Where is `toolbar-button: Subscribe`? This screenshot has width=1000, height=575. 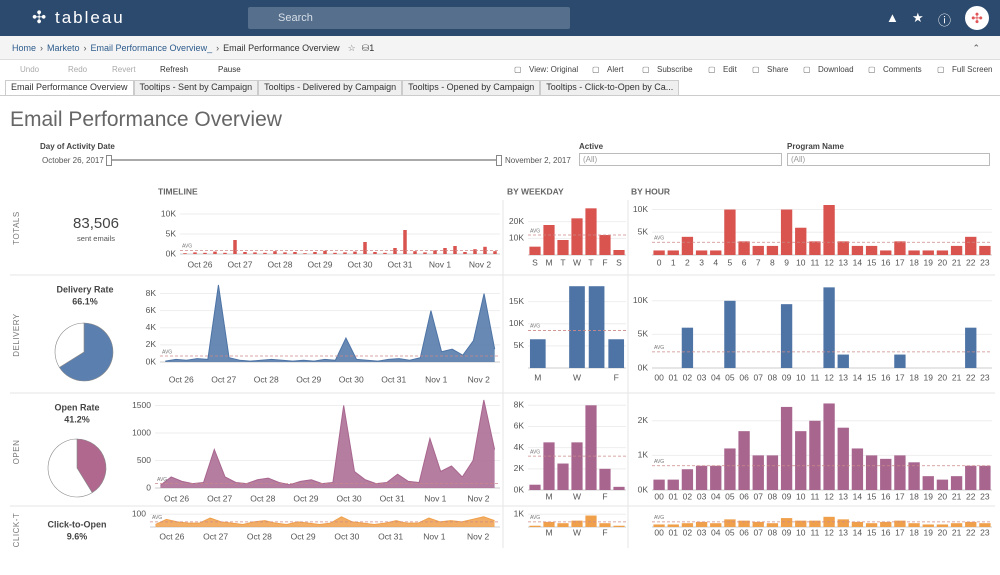 toolbar-button: Subscribe is located at coordinates (675, 69).